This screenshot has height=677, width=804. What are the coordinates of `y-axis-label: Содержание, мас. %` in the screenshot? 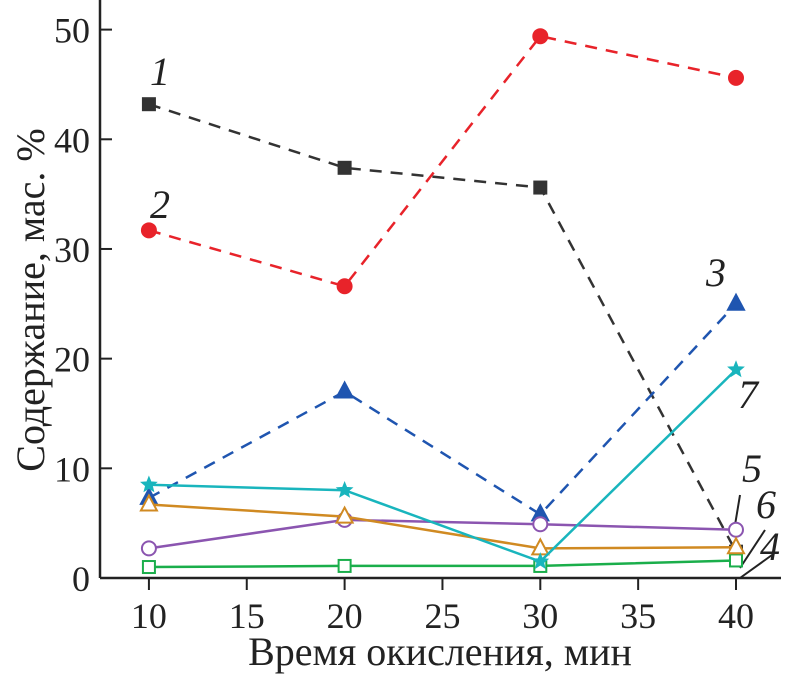 It's located at (30, 299).